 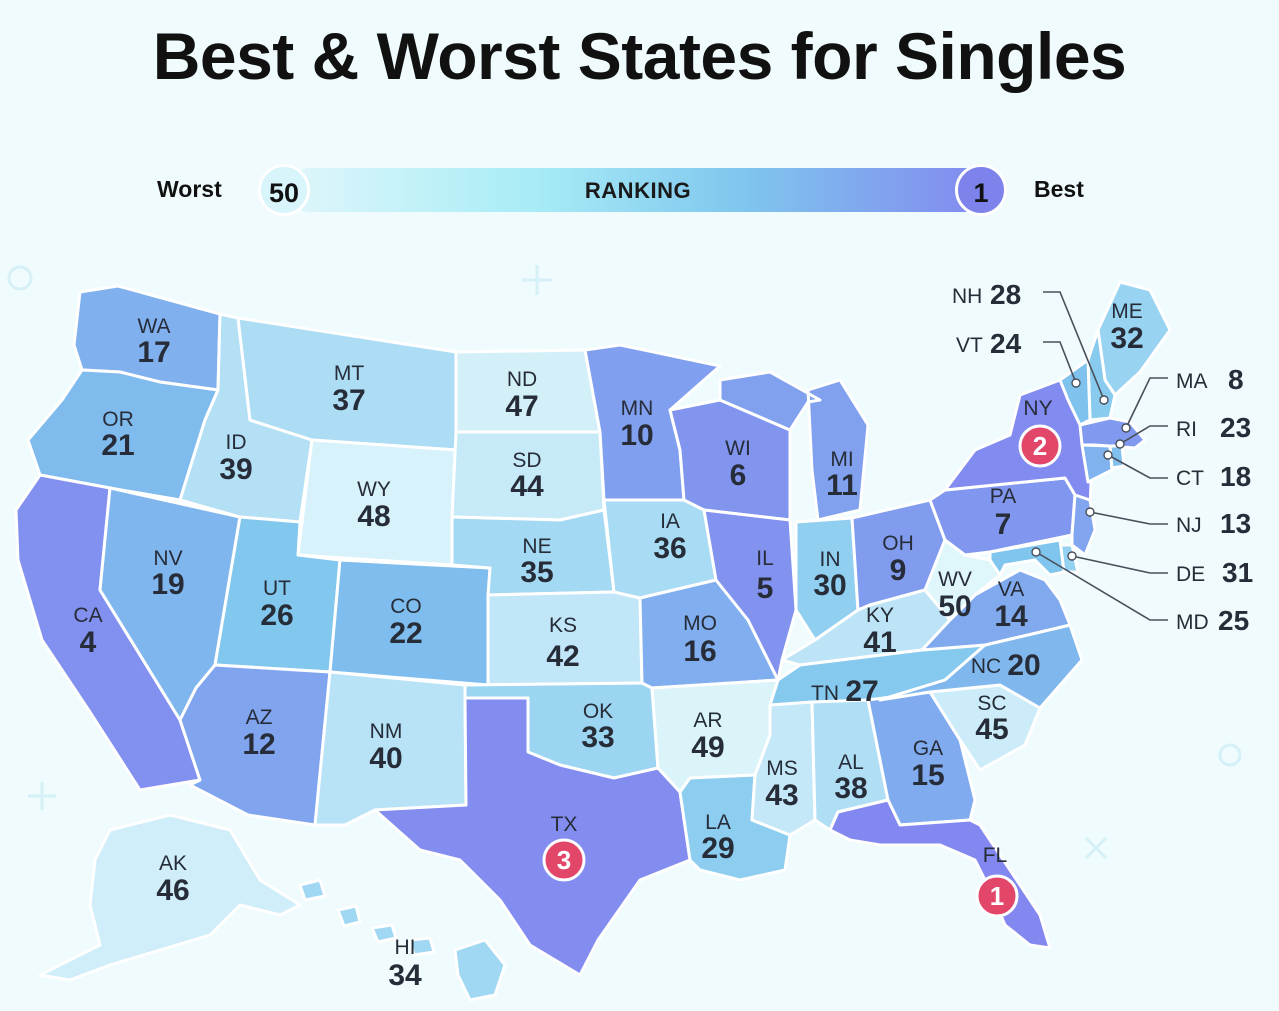 What do you see at coordinates (1235, 523) in the screenshot?
I see `callout-nj-rank: 13` at bounding box center [1235, 523].